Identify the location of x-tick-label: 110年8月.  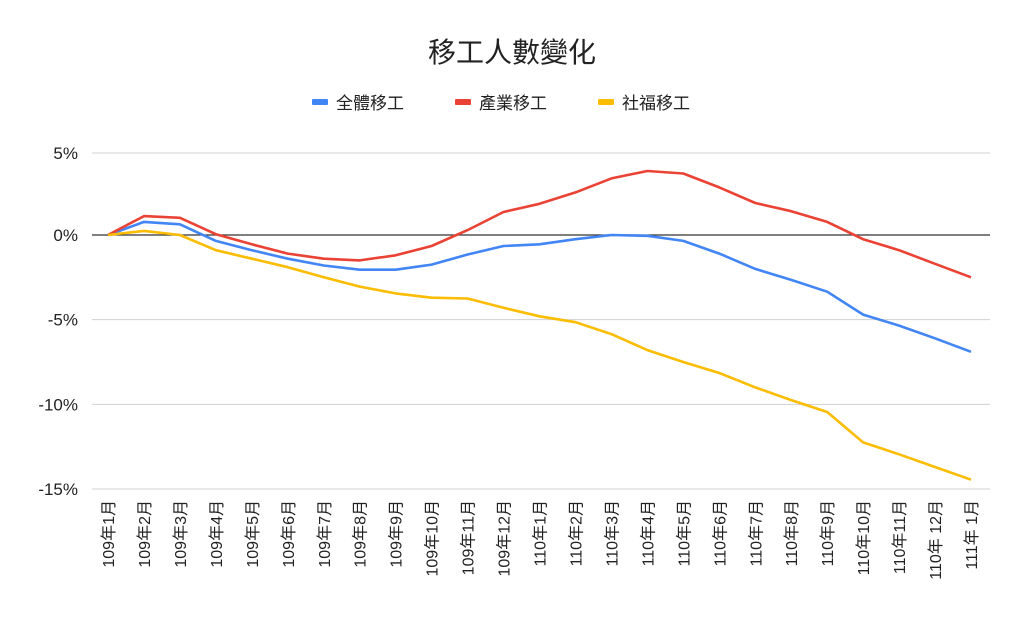
(792, 533).